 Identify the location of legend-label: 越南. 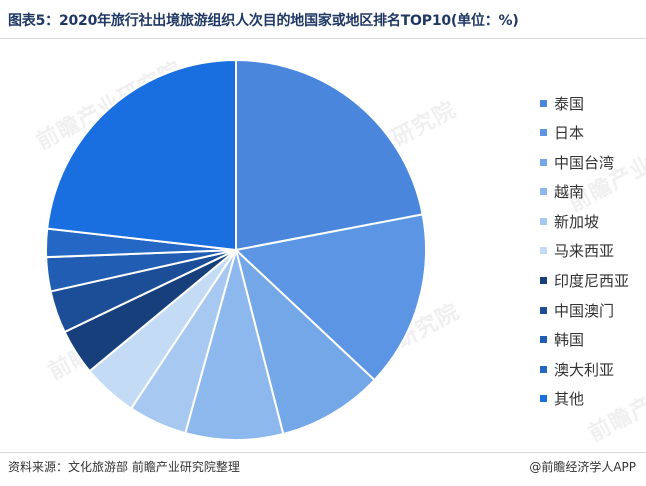
(569, 192).